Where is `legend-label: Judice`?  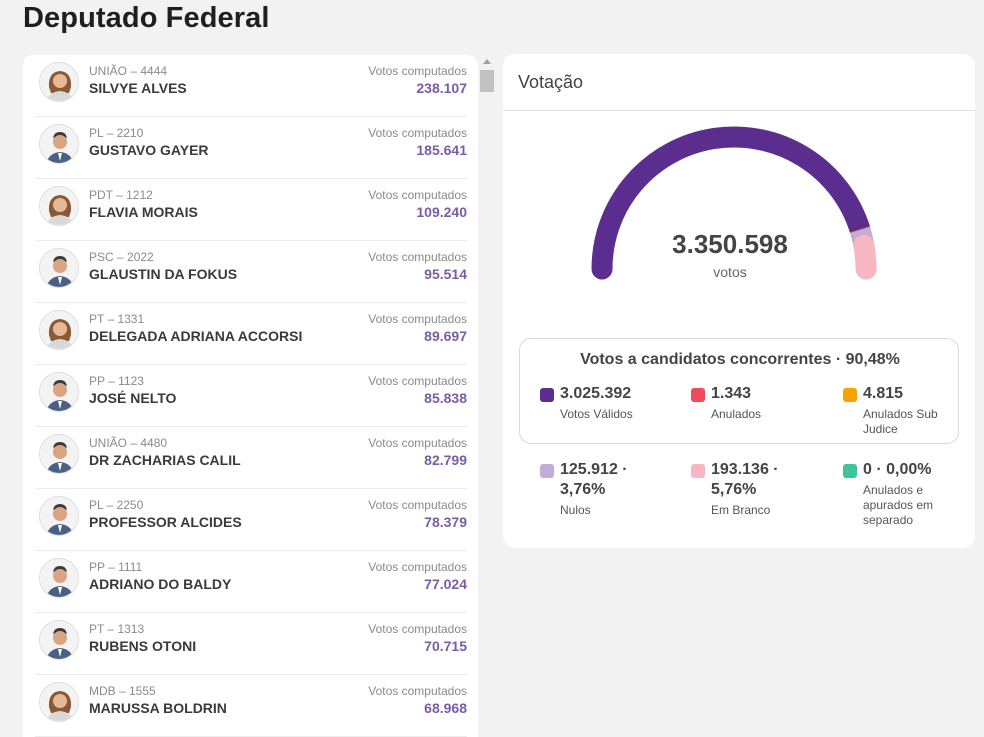
legend-label: Judice is located at coordinates (880, 429).